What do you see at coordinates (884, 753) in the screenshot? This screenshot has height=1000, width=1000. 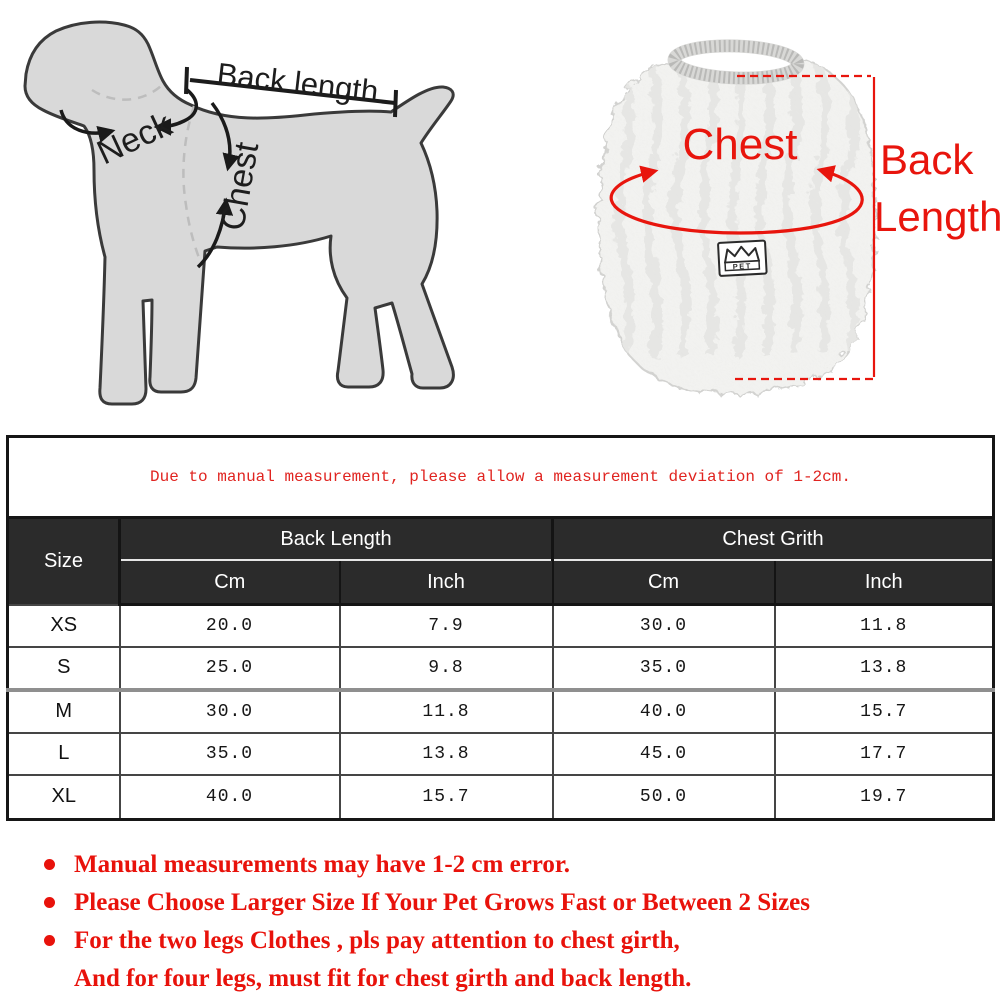 I see `chest-inch: 17.7` at bounding box center [884, 753].